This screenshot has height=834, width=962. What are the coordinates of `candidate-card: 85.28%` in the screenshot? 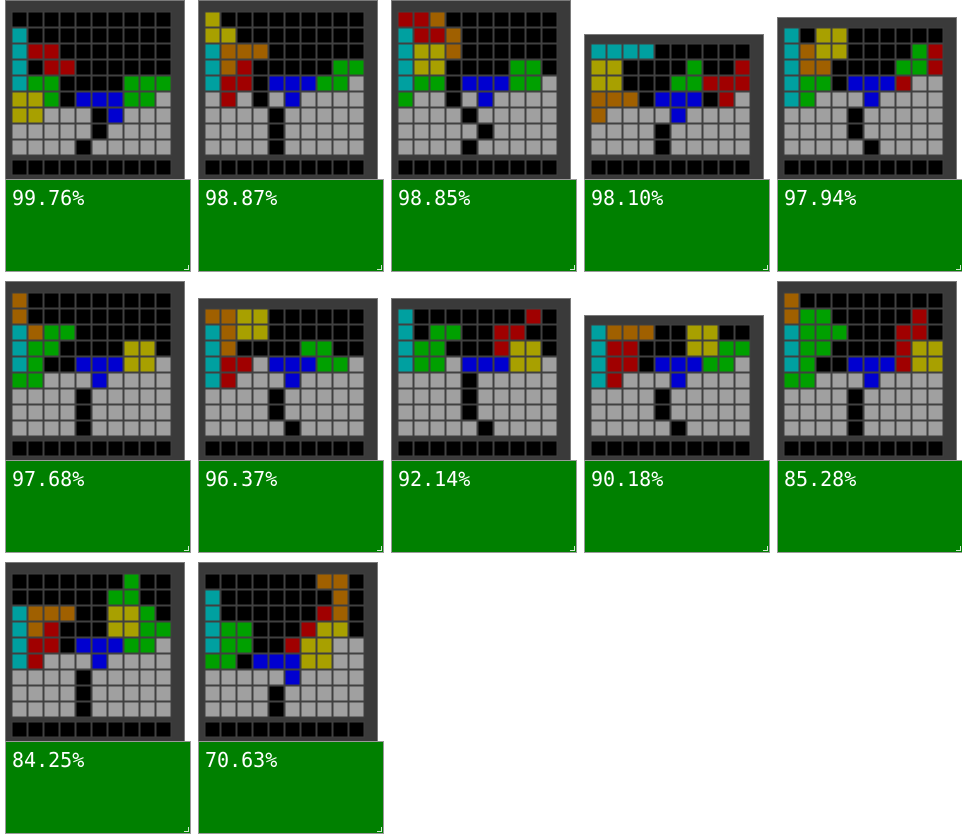 It's located at (869, 417).